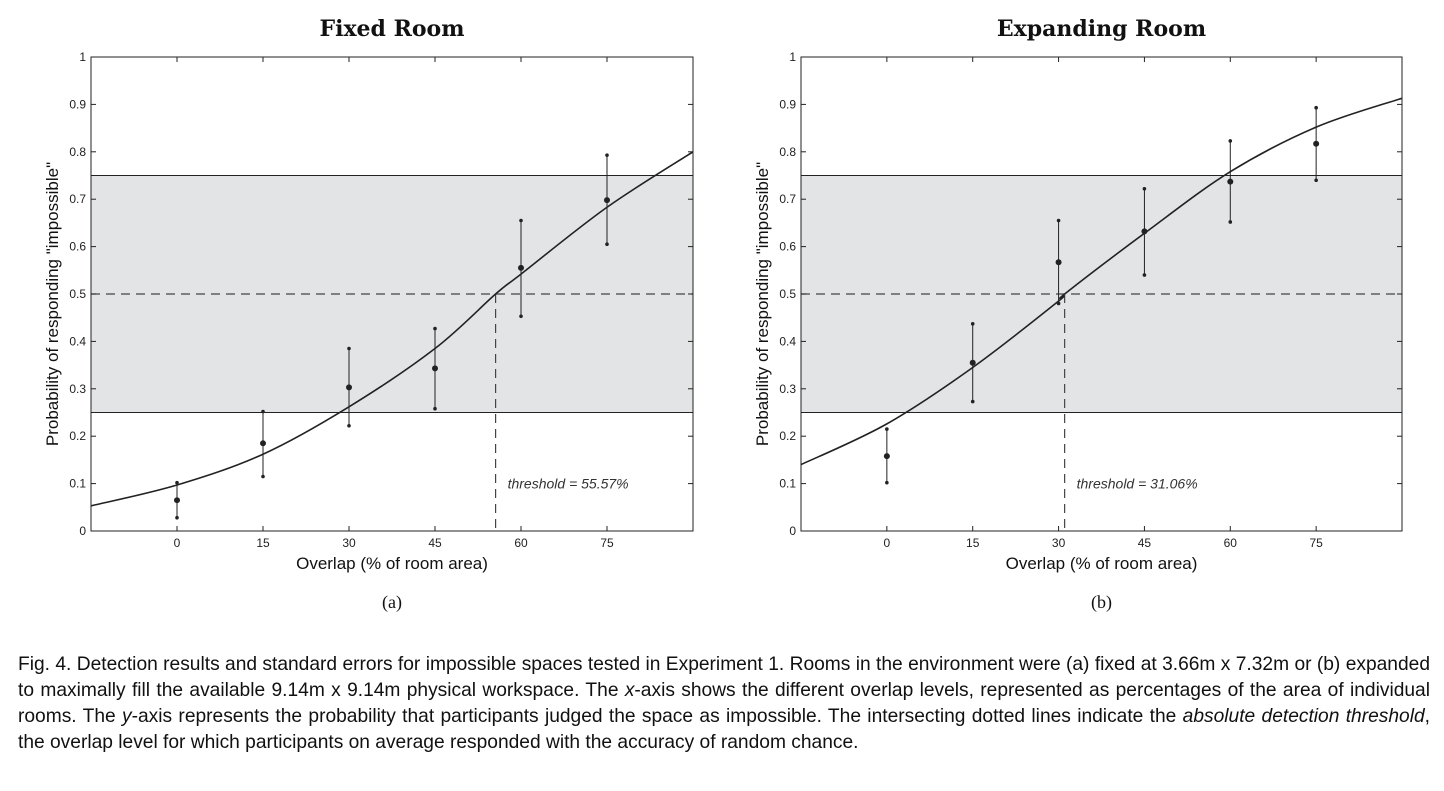 The image size is (1444, 791). Describe the element at coordinates (1101, 29) in the screenshot. I see `chart-title: Expanding Room` at that location.